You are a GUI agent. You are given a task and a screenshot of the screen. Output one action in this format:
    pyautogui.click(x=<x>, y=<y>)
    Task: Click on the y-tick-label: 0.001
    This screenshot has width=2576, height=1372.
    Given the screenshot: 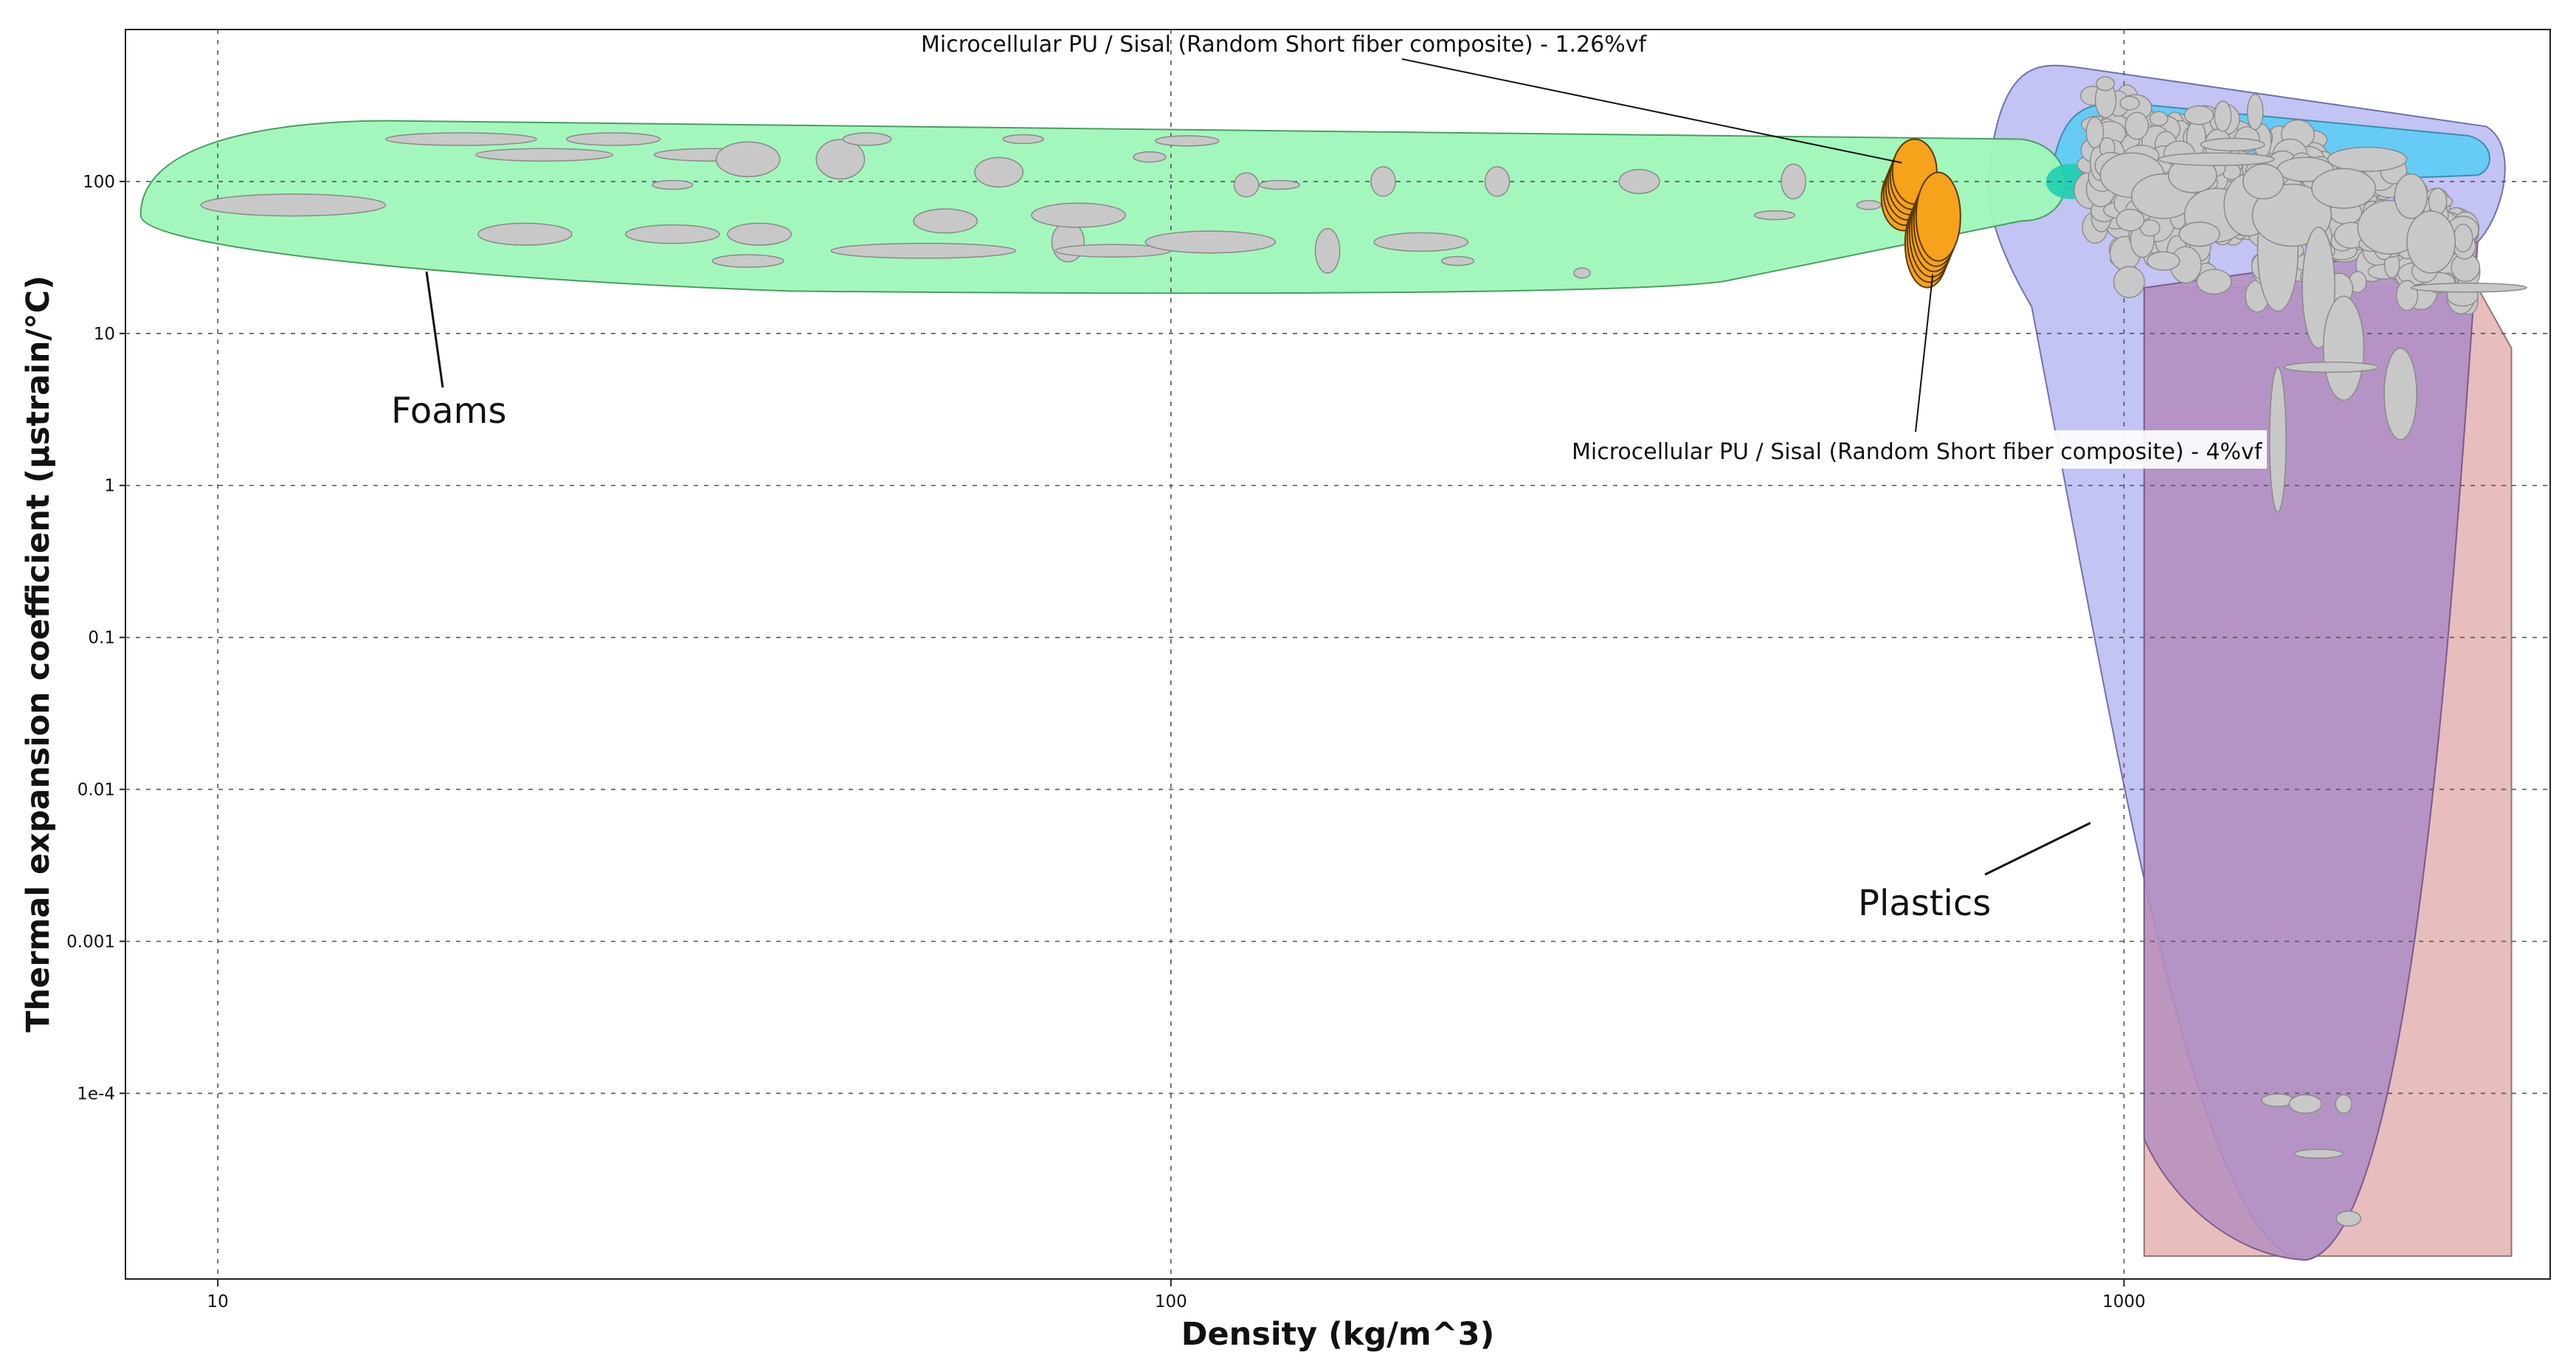 What is the action you would take?
    pyautogui.click(x=90, y=941)
    